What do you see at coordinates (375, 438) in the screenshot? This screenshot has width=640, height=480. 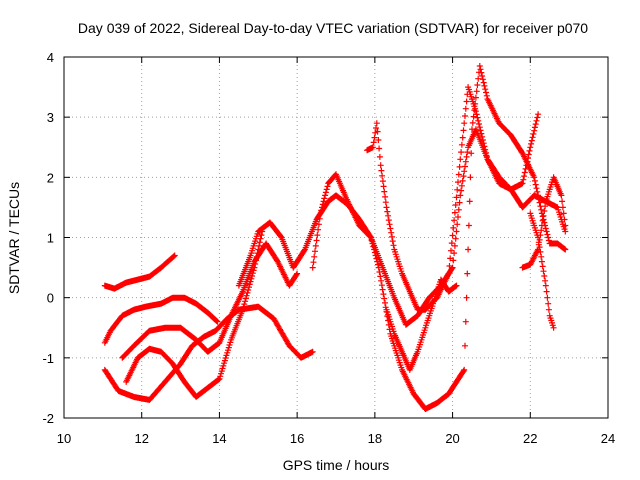 I see `x-tick-label: 18` at bounding box center [375, 438].